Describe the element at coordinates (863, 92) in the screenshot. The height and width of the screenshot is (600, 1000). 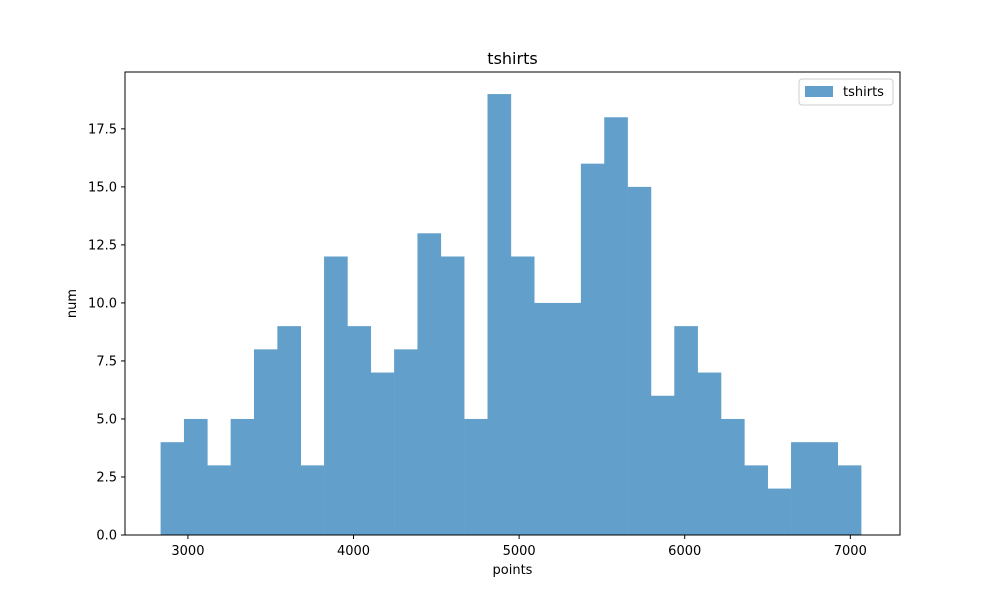
I see `legend-label: tshirts` at that location.